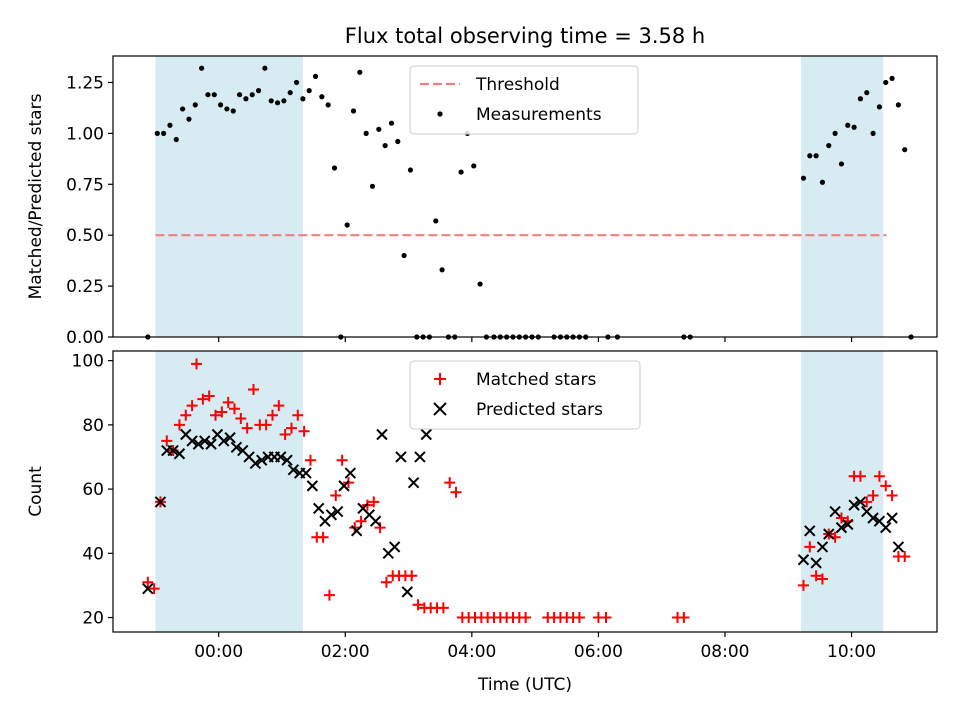  I want to click on bottom-legend-label-1: Predicted stars, so click(539, 410).